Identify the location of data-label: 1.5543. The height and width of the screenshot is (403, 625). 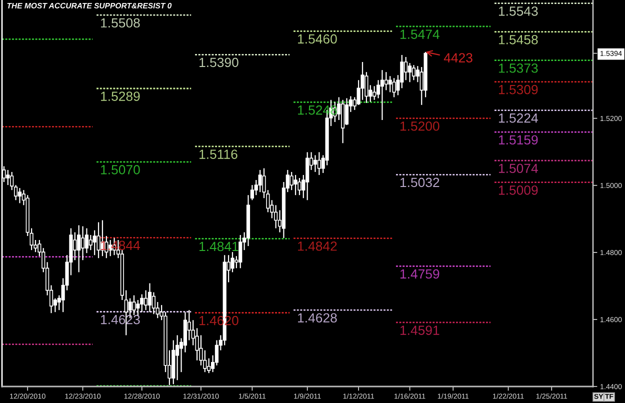
(518, 11).